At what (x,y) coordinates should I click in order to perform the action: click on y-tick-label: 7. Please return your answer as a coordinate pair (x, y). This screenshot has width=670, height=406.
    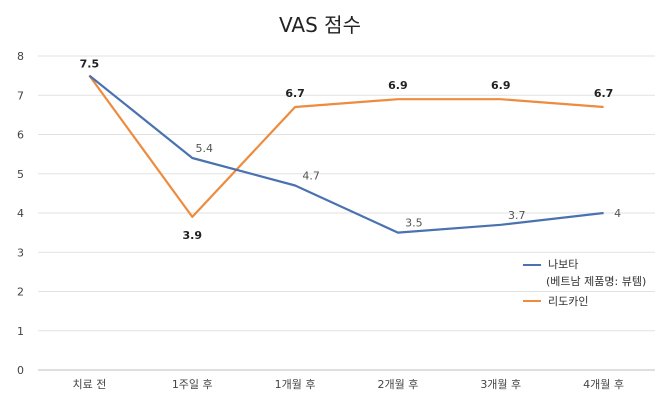
    Looking at the image, I should click on (20, 95).